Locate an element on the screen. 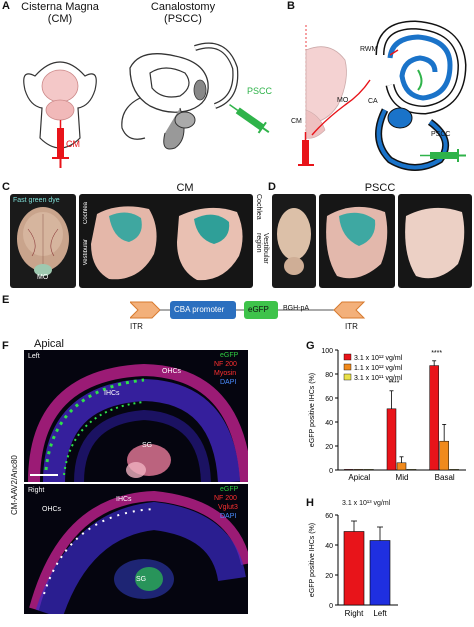 The height and width of the screenshot is (627, 474). g-ytick-label: 80 is located at coordinates (329, 375).